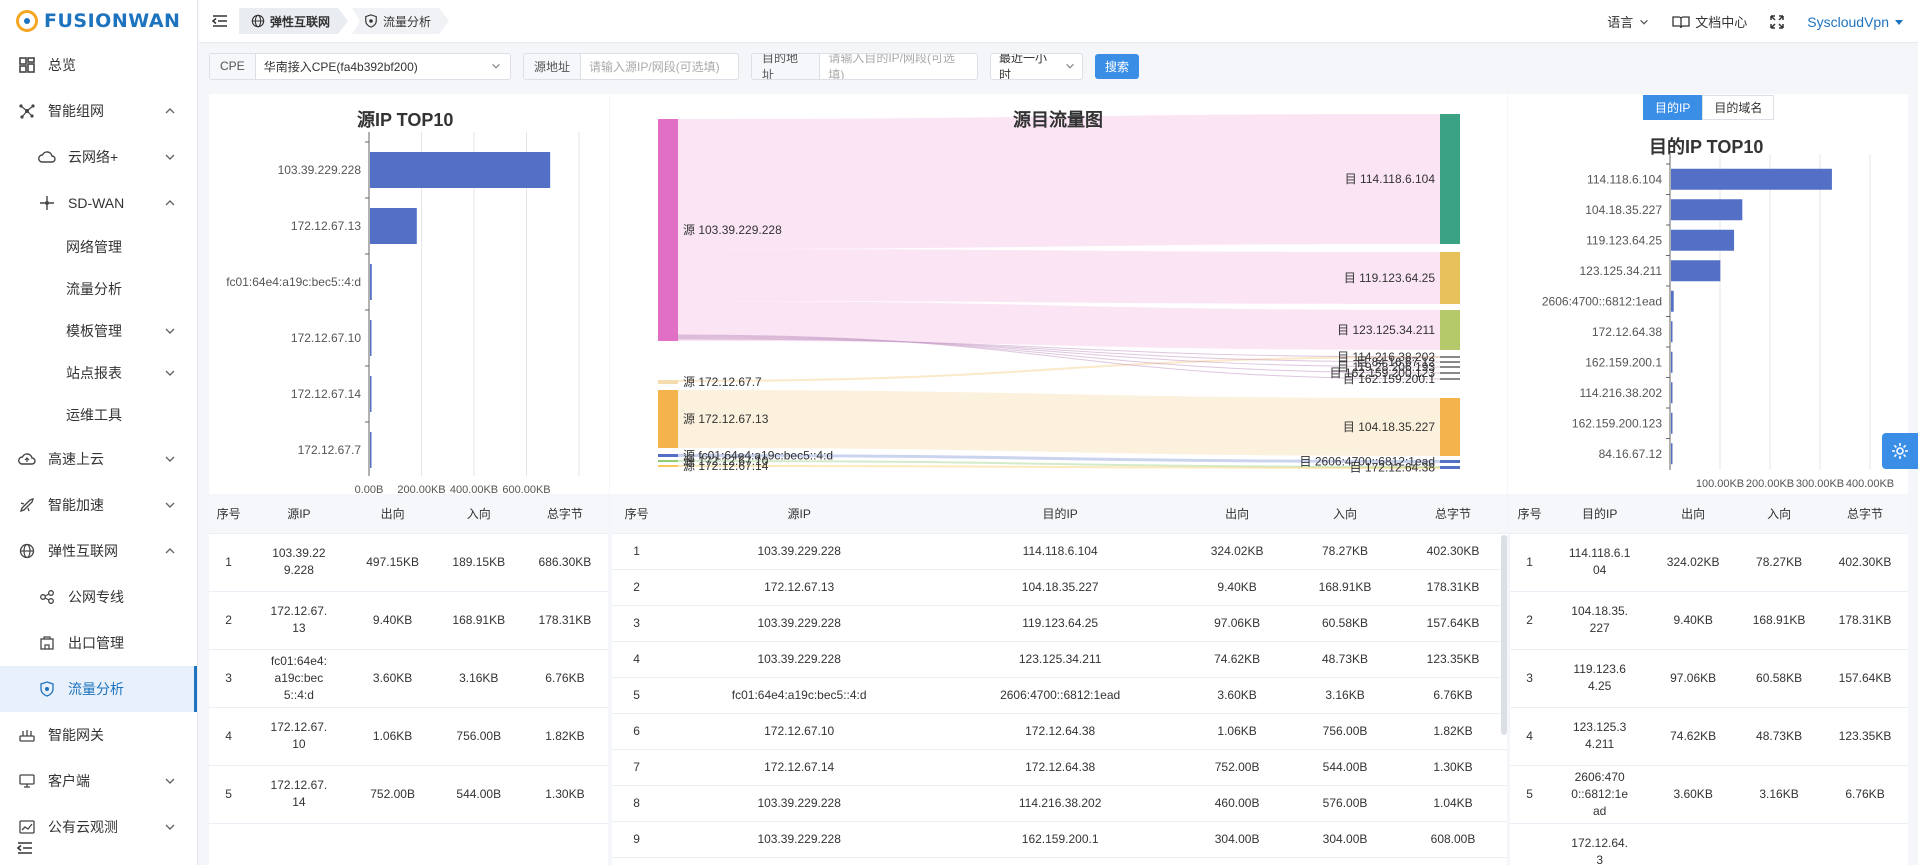  I want to click on breadcrumb-item-traffic-analysis: 流量分析, so click(400, 21).